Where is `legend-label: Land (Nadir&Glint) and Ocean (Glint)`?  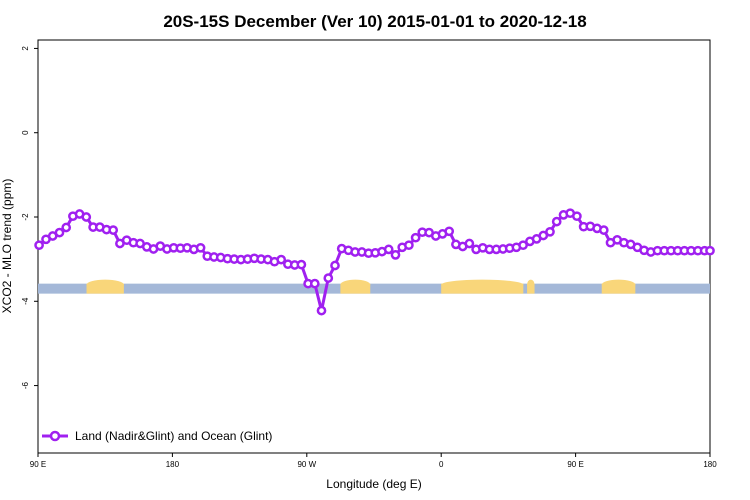 legend-label: Land (Nadir&Glint) and Ocean (Glint) is located at coordinates (173, 436).